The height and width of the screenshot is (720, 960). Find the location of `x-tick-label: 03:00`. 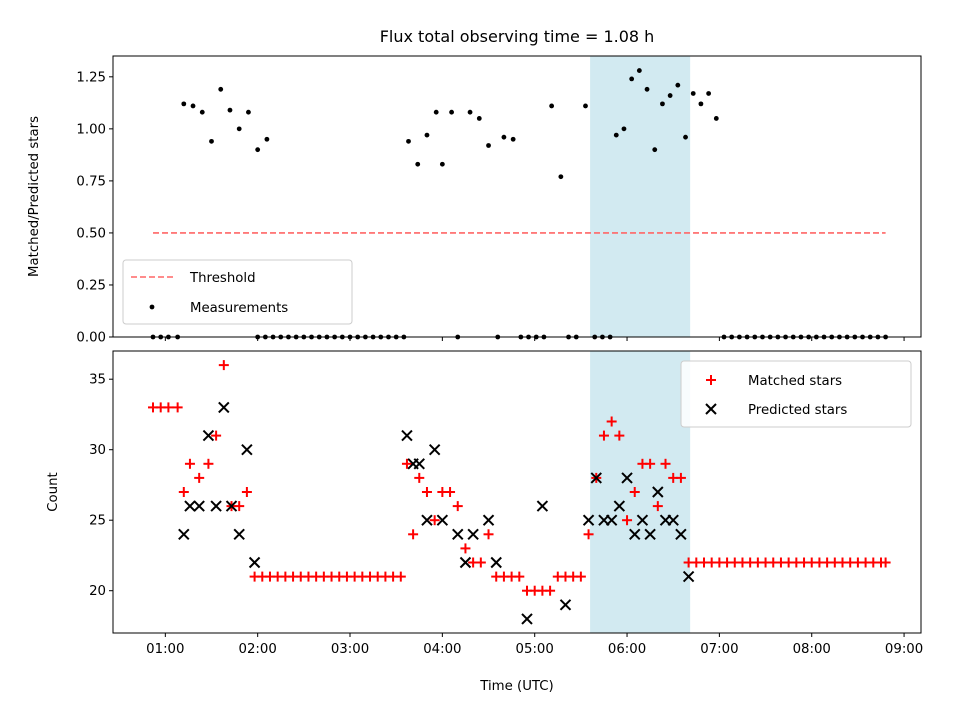

x-tick-label: 03:00 is located at coordinates (350, 649).